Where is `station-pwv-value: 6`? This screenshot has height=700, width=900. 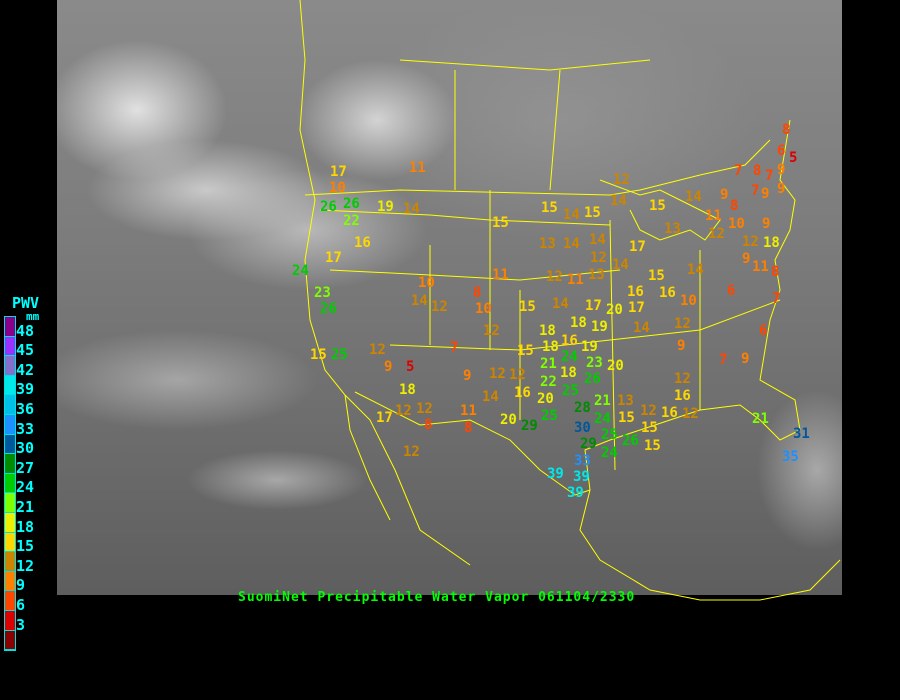 station-pwv-value: 6 is located at coordinates (731, 291).